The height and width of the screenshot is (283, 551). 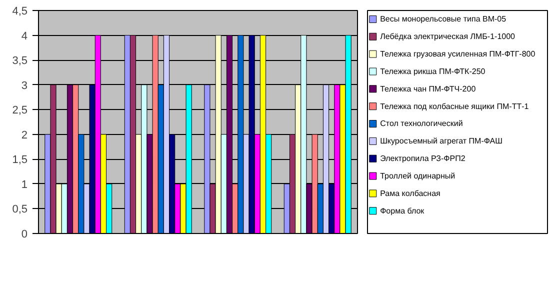 I want to click on legend-label: Лебёдка электрическая ЛМБ-1-1000, so click(x=448, y=37).